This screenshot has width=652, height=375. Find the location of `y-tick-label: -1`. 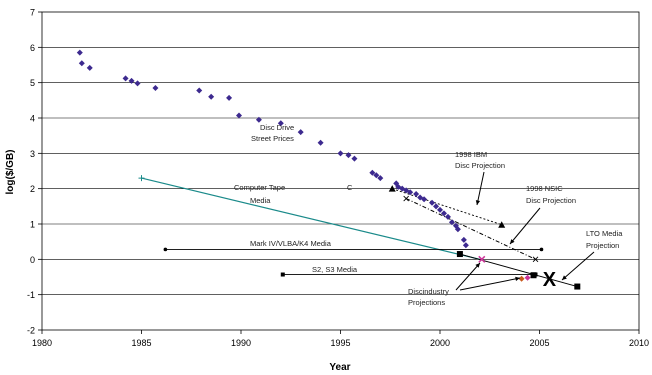

y-tick-label: -1 is located at coordinates (31, 295).